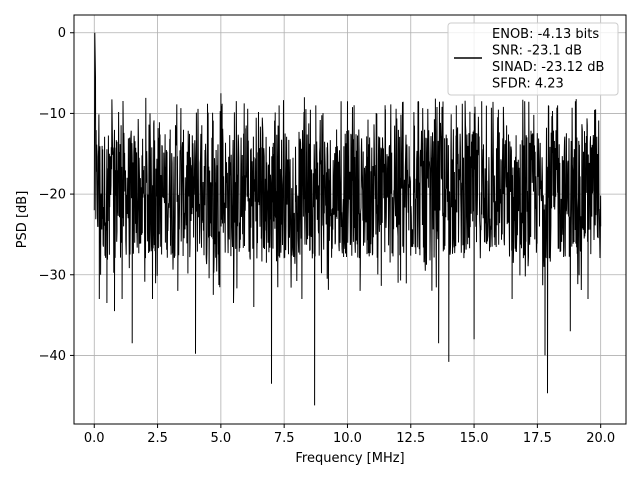 This screenshot has height=480, width=640. I want to click on x-tick-label: 2.5, so click(157, 438).